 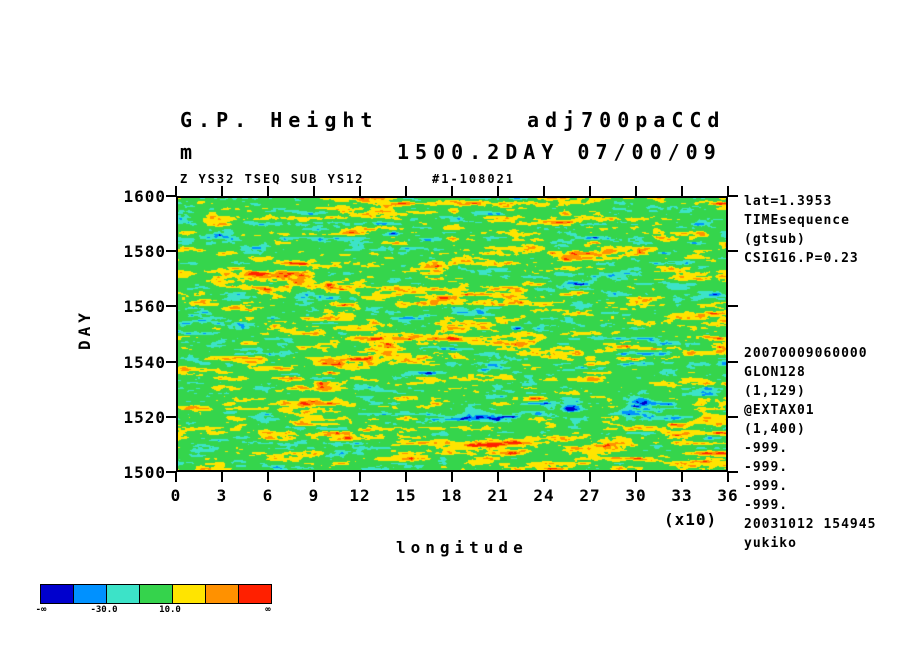 What do you see at coordinates (144, 196) in the screenshot?
I see `y-tick-label: 1600` at bounding box center [144, 196].